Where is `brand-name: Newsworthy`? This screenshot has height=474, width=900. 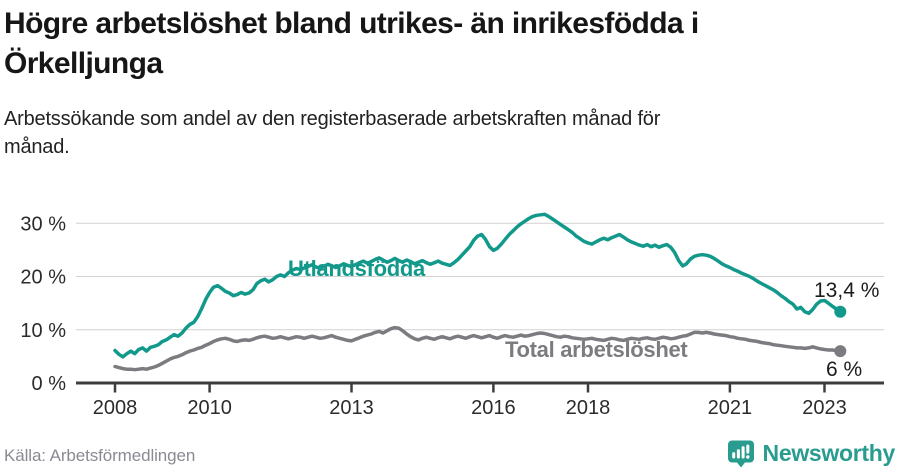 brand-name: Newsworthy is located at coordinates (829, 452).